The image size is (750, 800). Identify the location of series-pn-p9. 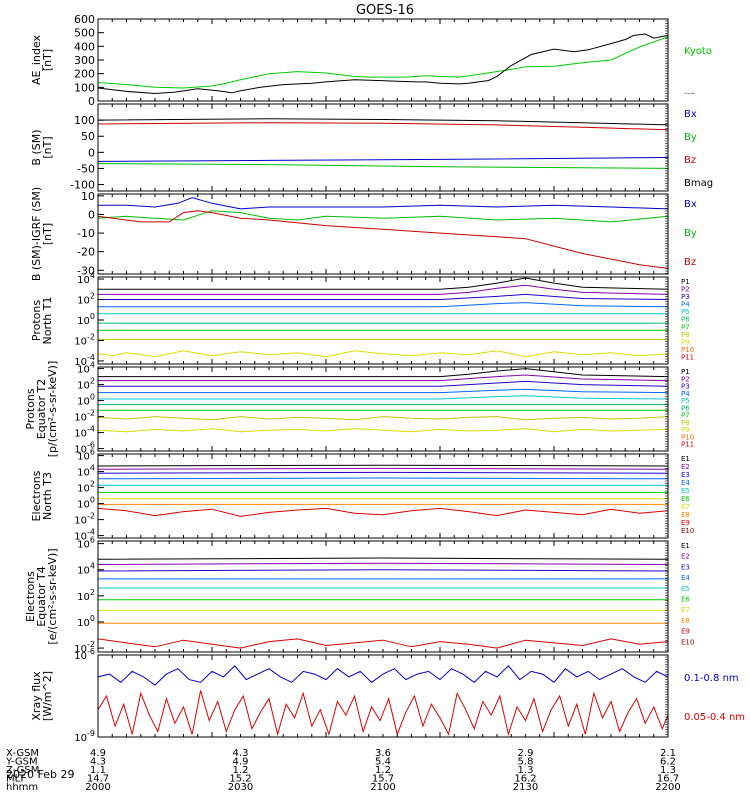
(383, 354).